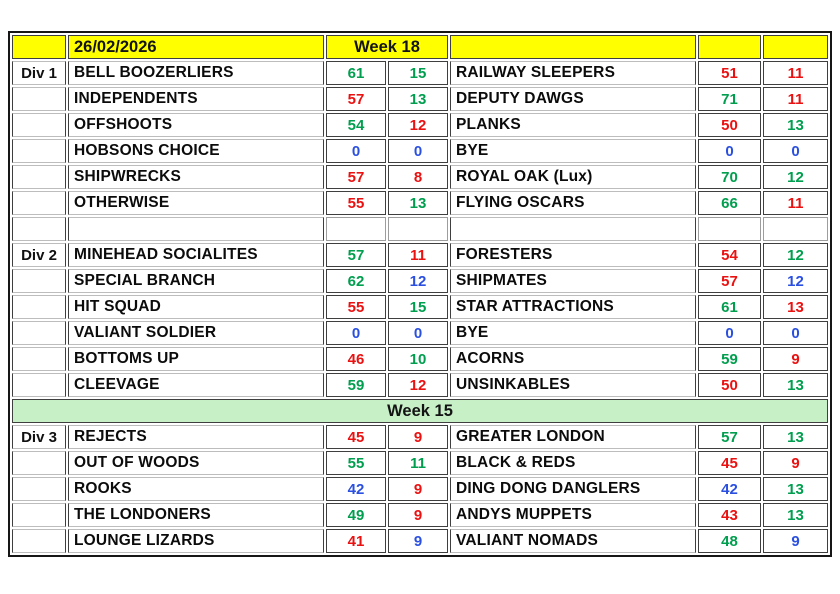  Describe the element at coordinates (356, 437) in the screenshot. I see `home-score-cell: 45` at that location.